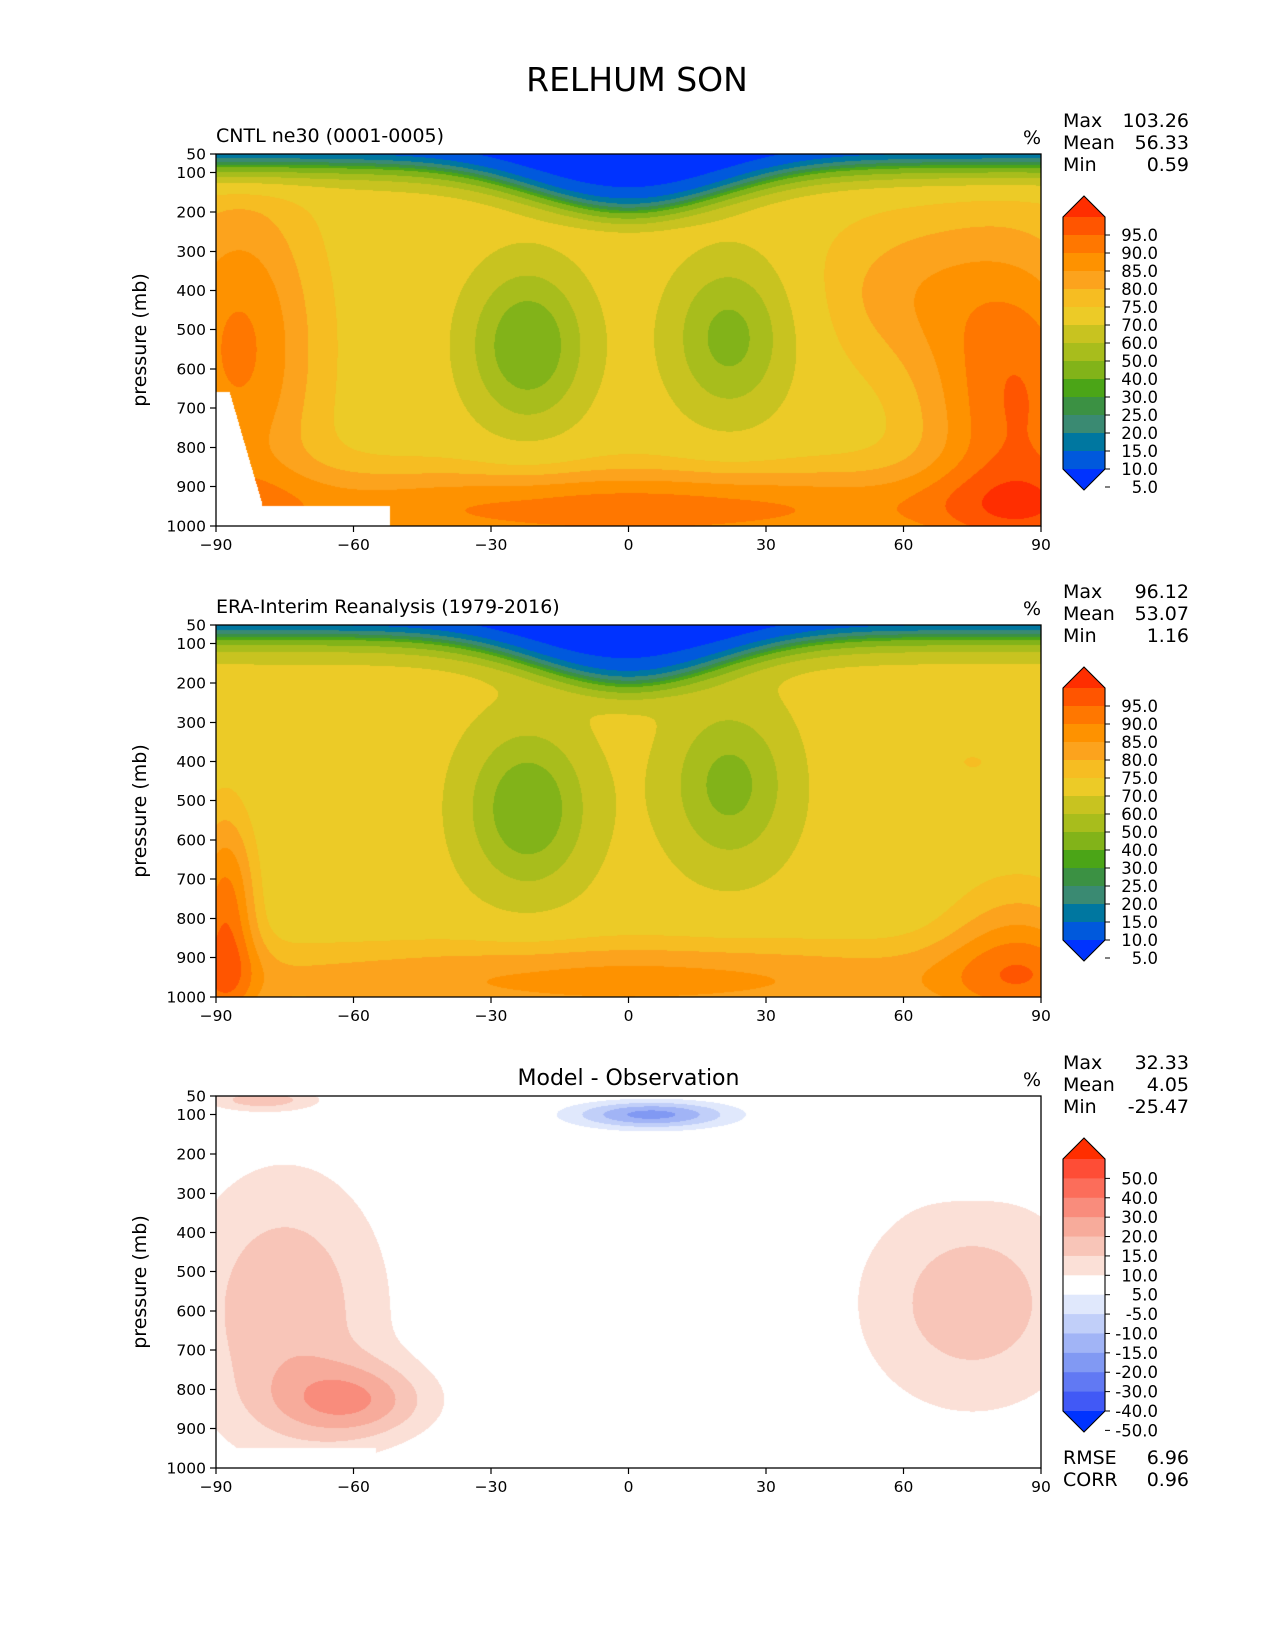 The width and height of the screenshot is (1275, 1650). I want to click on stat-value: 1.16, so click(1168, 636).